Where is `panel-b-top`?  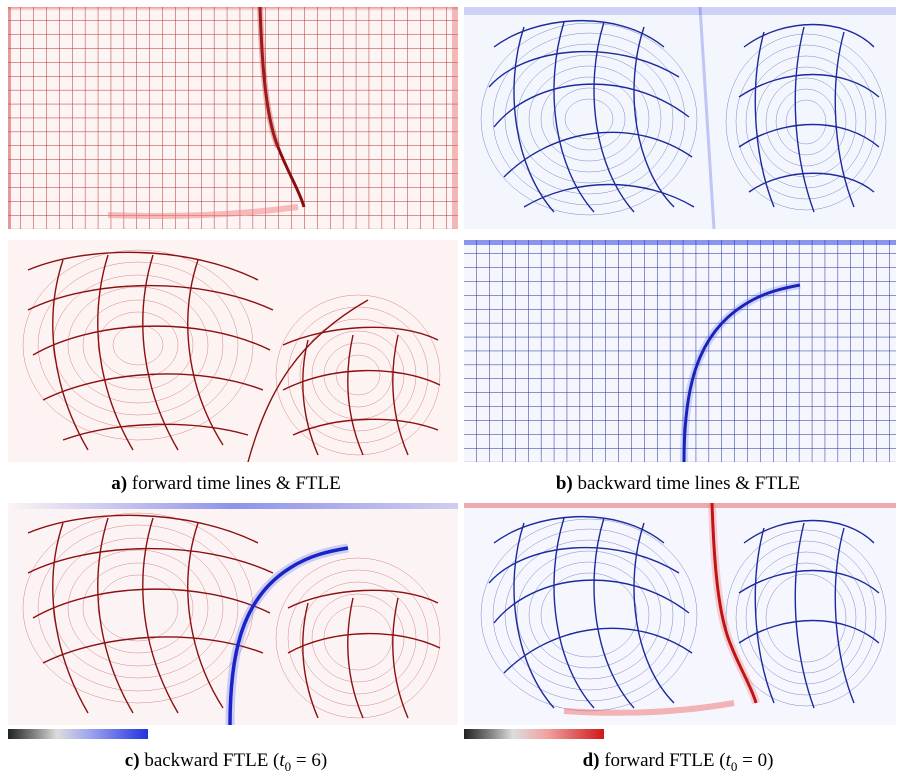 panel-b-top is located at coordinates (680, 118).